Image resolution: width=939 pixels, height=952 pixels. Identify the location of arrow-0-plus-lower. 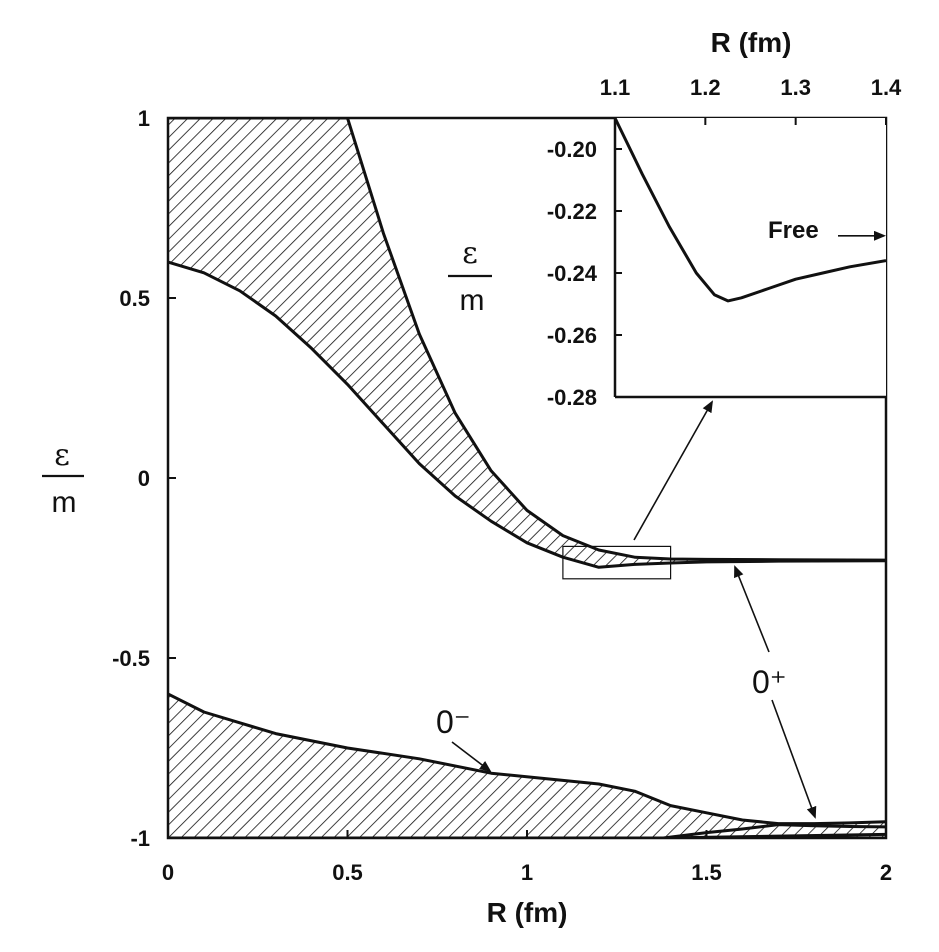
(794, 759).